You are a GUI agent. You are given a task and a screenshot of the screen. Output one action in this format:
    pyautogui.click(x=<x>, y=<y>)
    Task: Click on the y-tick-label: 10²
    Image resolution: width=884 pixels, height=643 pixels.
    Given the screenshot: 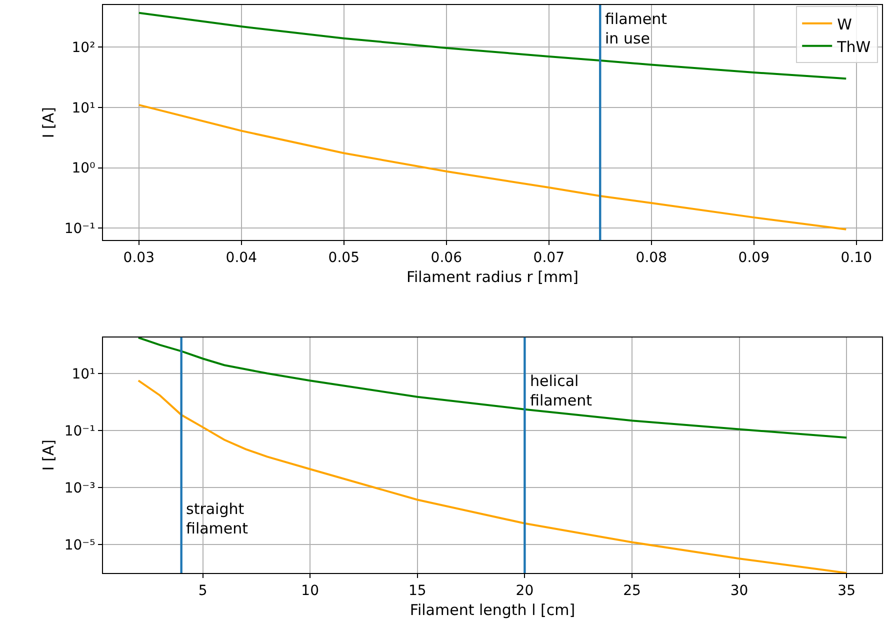 What is the action you would take?
    pyautogui.click(x=84, y=48)
    